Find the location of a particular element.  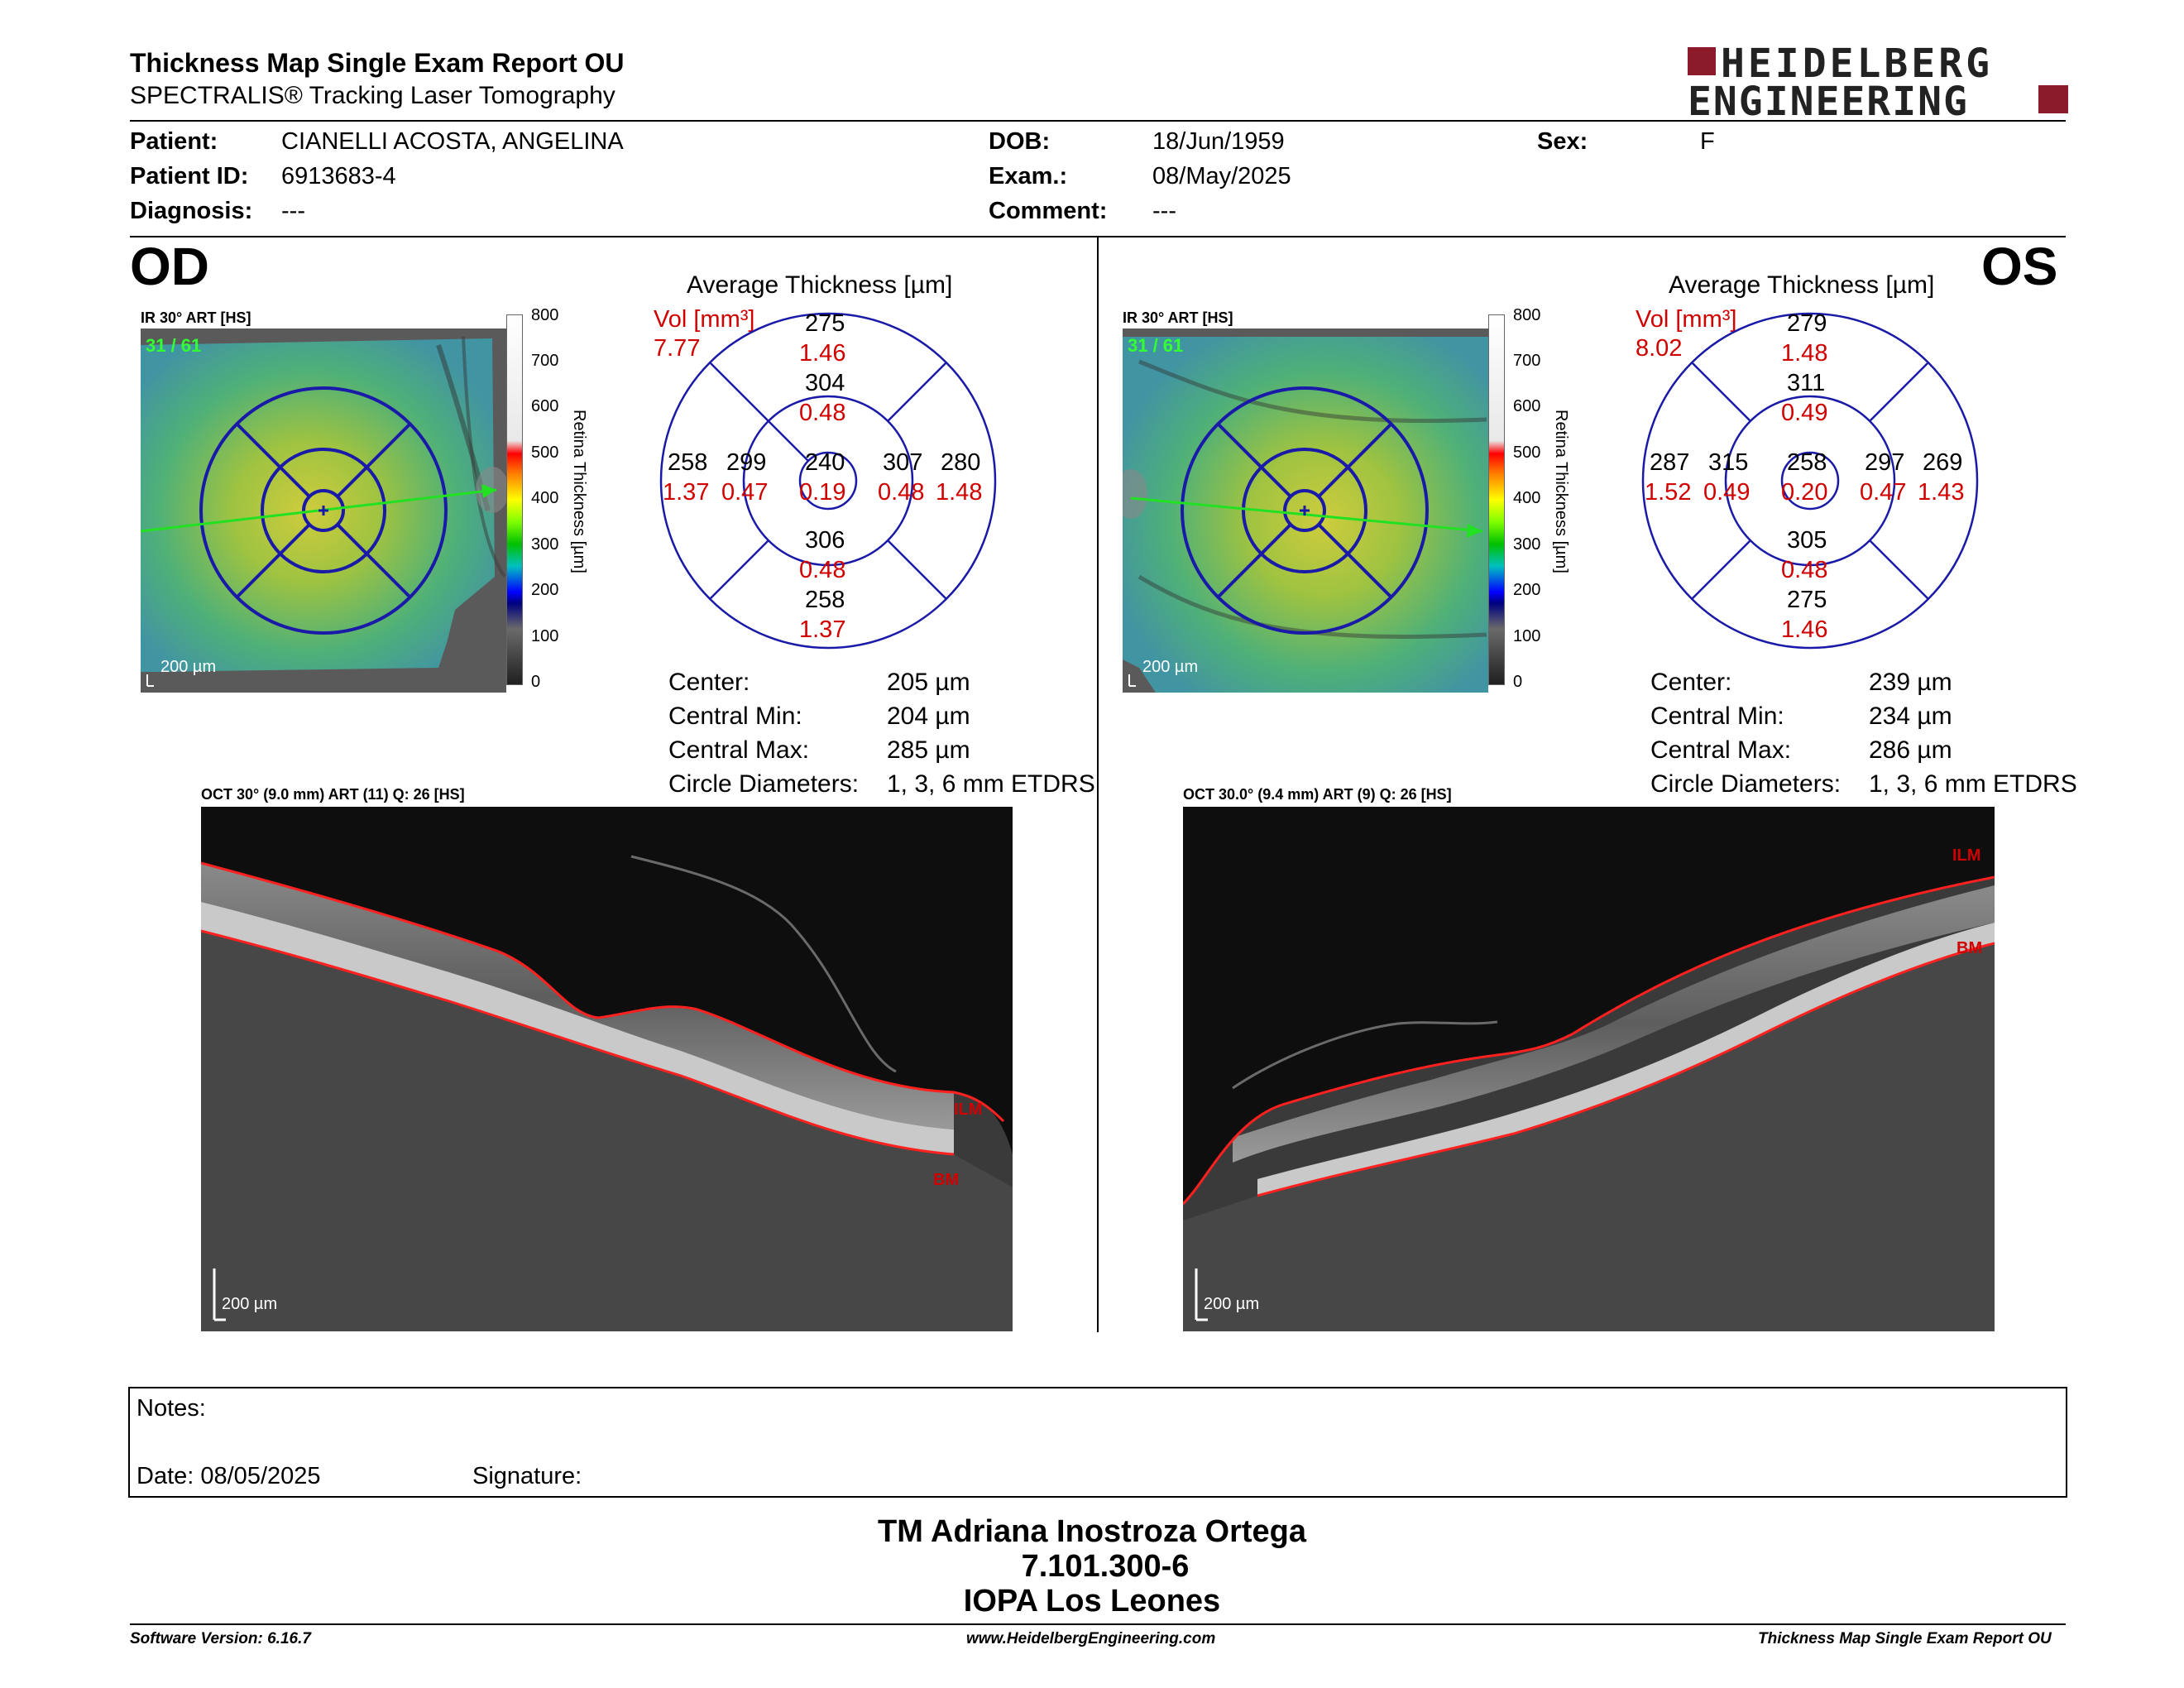

od-stat-value: 204 µm is located at coordinates (928, 716).